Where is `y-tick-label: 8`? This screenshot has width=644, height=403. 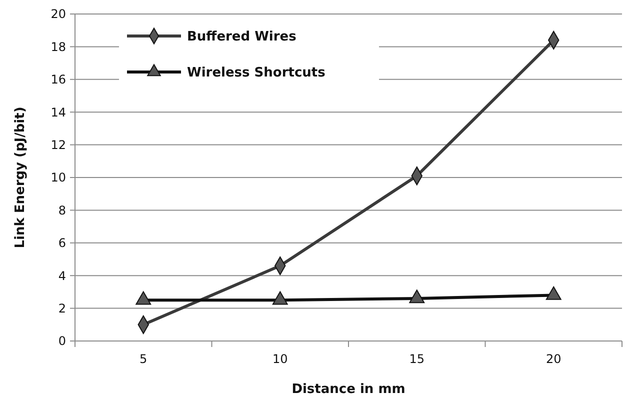 y-tick-label: 8 is located at coordinates (62, 210).